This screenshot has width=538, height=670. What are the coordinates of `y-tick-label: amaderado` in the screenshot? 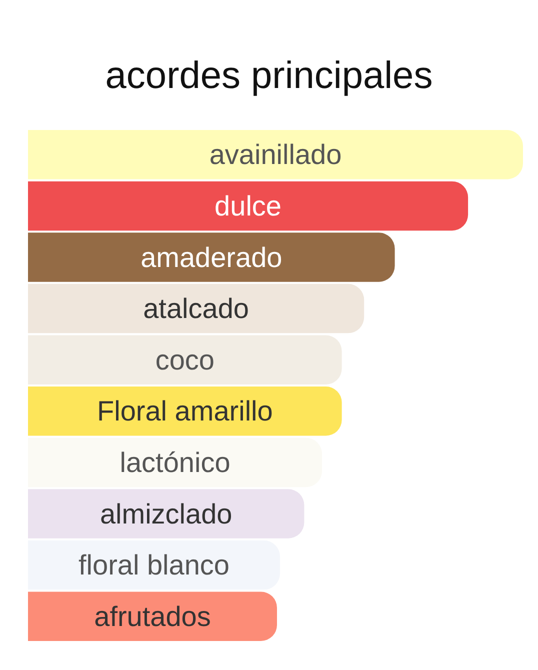 It's located at (211, 257).